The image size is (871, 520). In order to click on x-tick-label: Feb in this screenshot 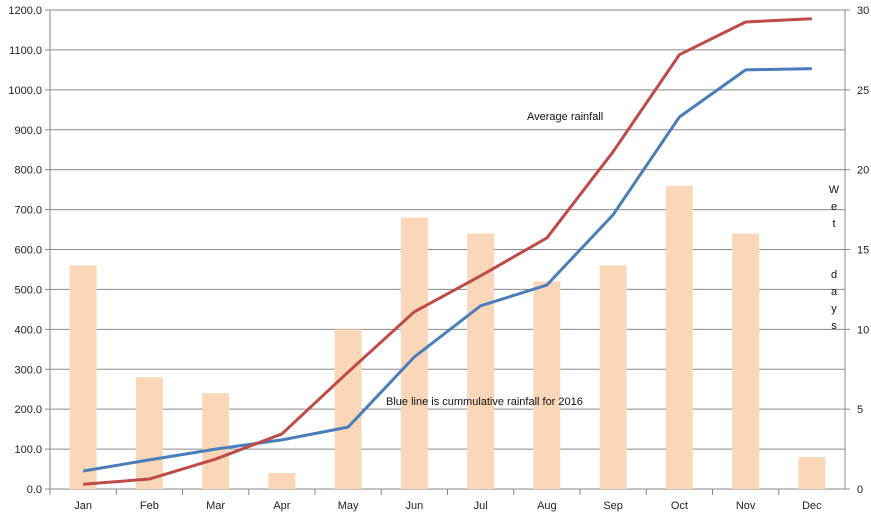, I will do `click(149, 506)`.